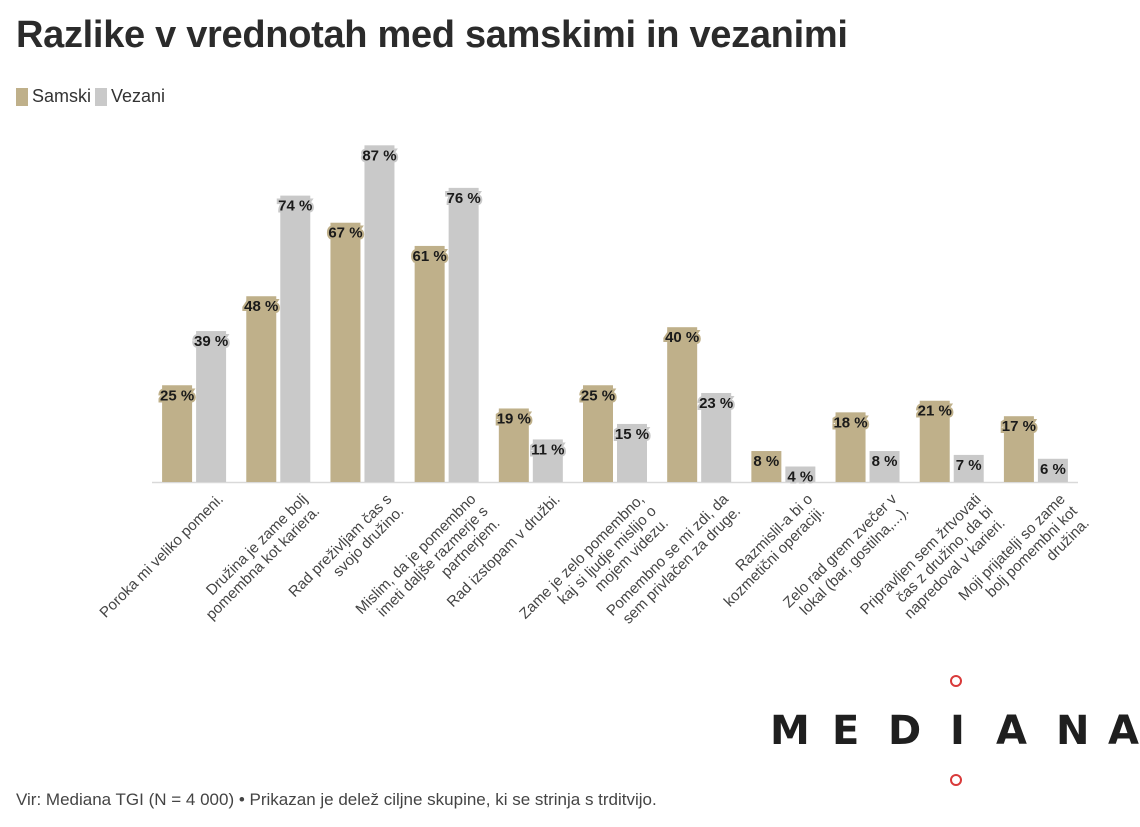  I want to click on data-label: 4 %, so click(800, 477).